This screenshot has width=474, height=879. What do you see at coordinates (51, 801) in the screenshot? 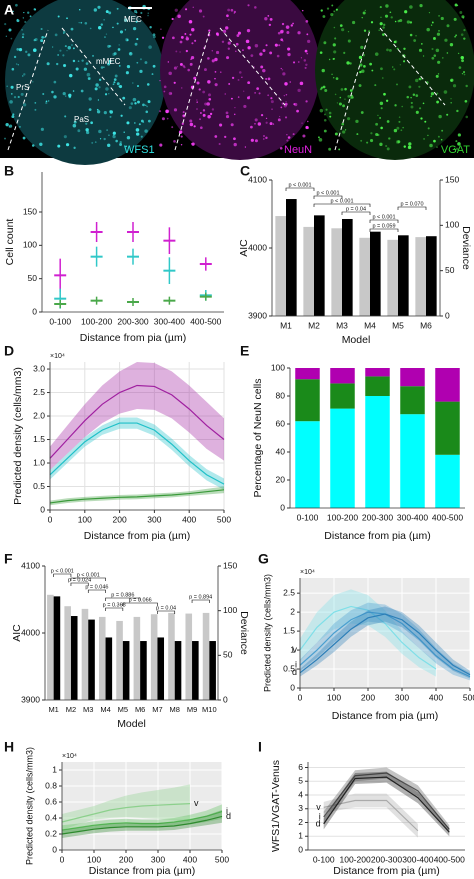
I see `y-tick-label: 0.6` at bounding box center [51, 801].